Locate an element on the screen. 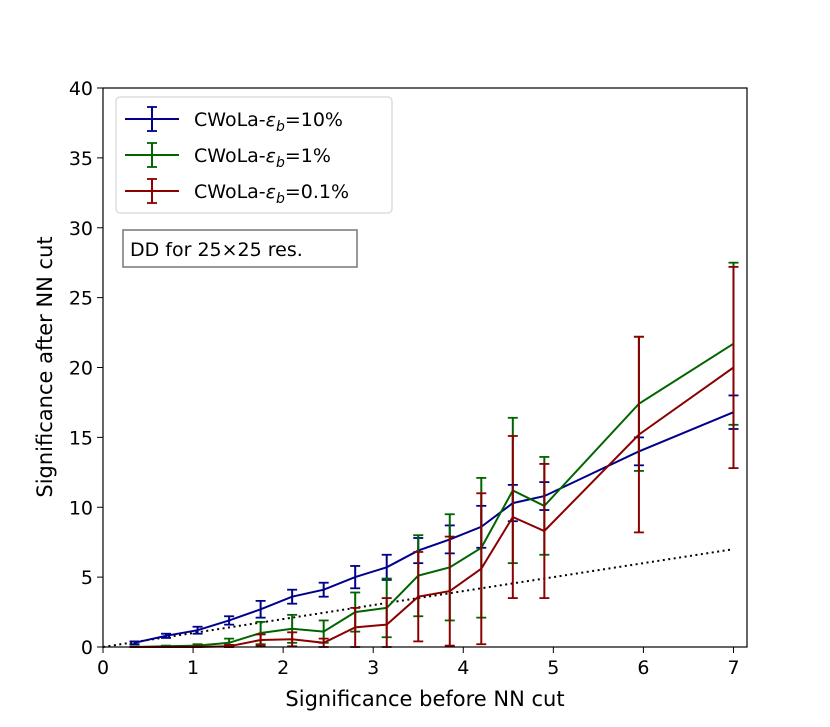 This screenshot has width=830, height=727. y-tick-label: 5 is located at coordinates (87, 578).